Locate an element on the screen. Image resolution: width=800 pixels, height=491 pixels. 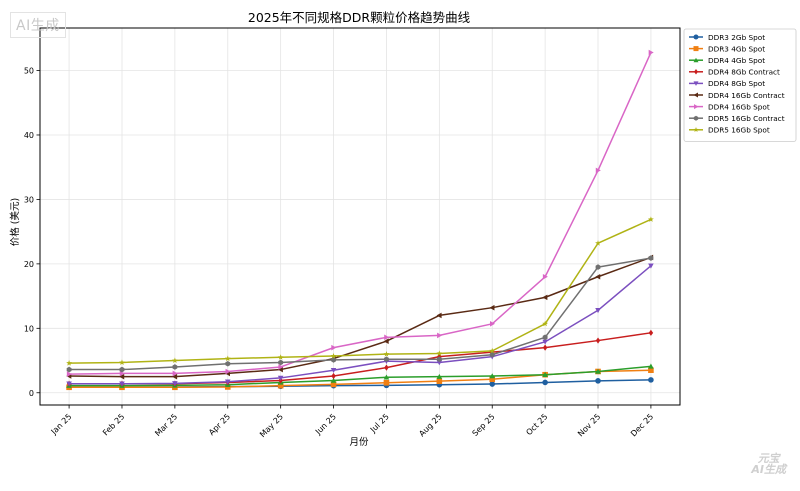
legend-item: DDR4 16Gb Spot is located at coordinates (729, 106).